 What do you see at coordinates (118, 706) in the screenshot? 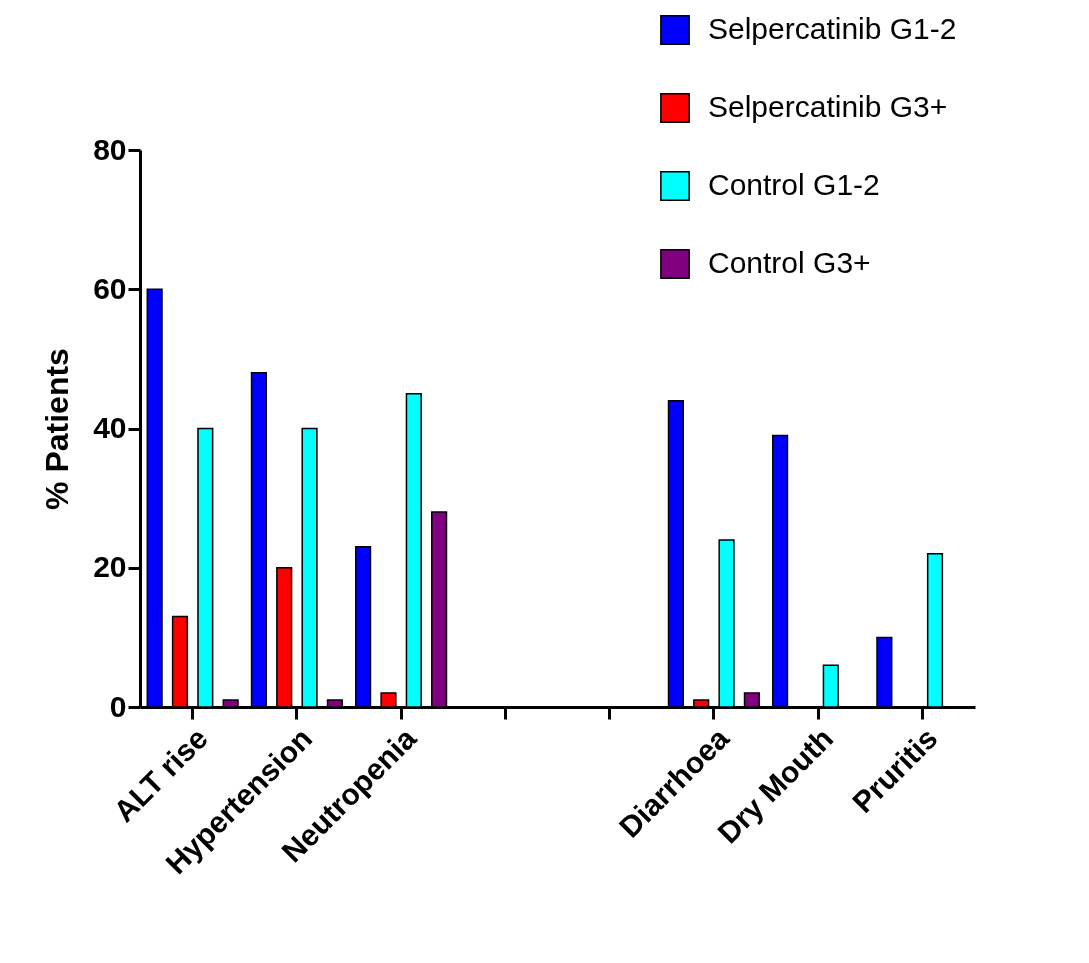
I see `y-tick-label: 0` at bounding box center [118, 706].